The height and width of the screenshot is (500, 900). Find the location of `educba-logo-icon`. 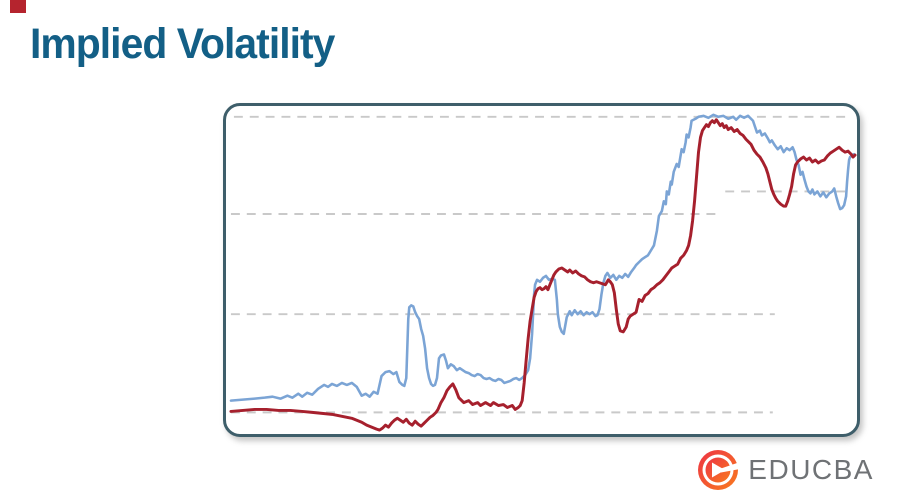

educba-logo-icon is located at coordinates (719, 470).